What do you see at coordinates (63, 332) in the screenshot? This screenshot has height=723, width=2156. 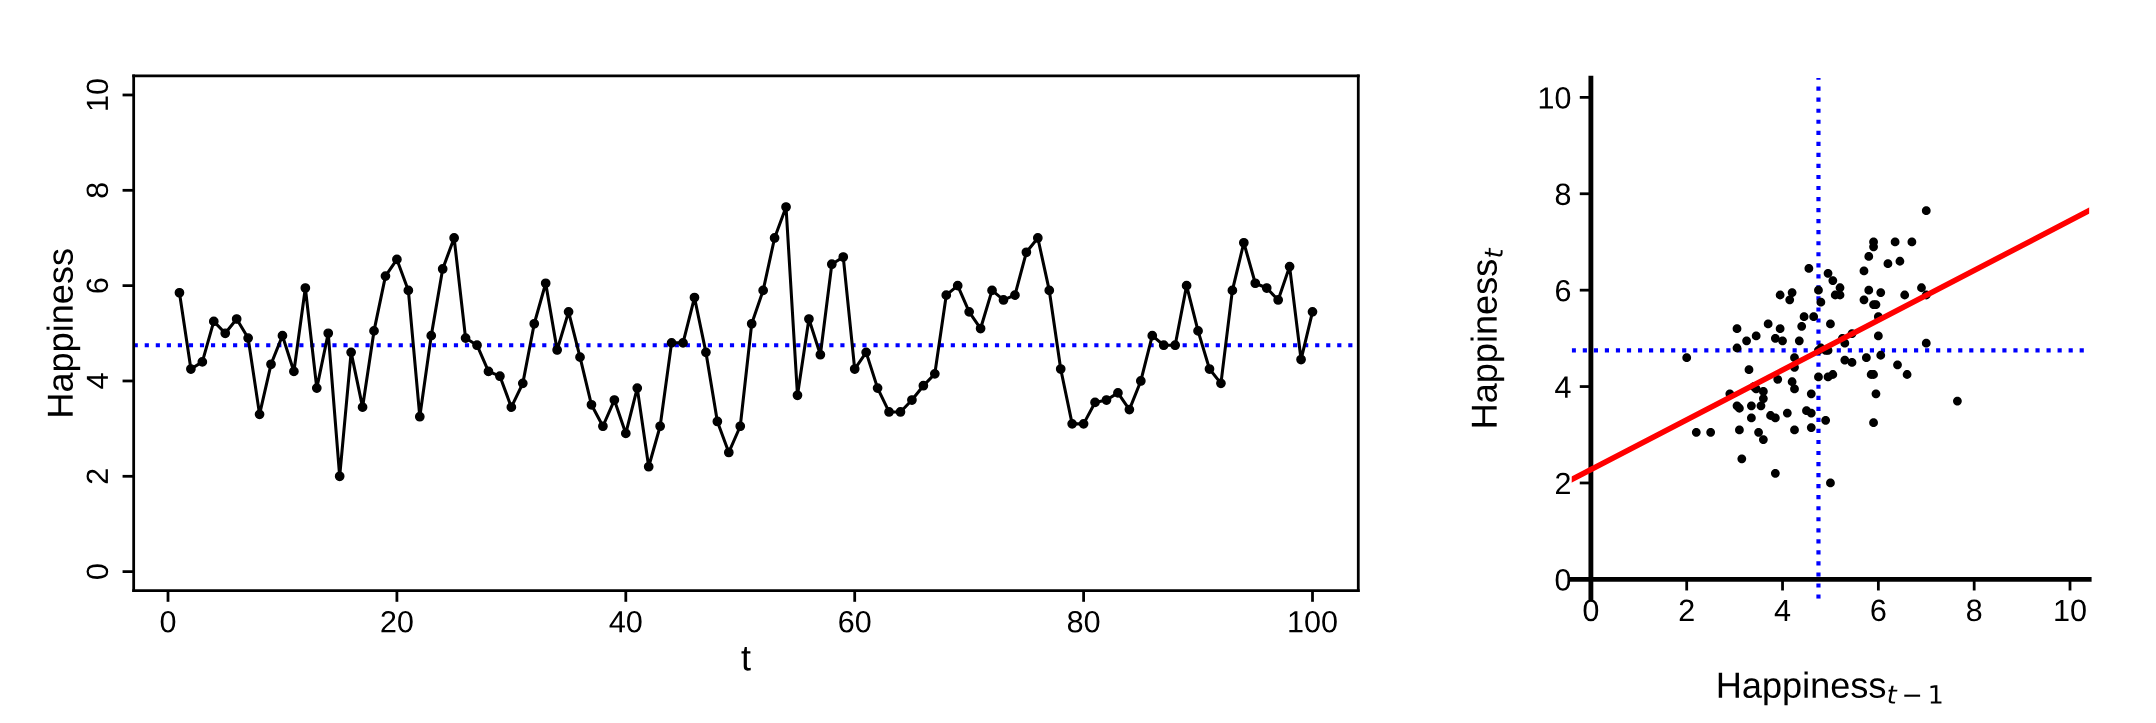 I see `y-axis-title: Happiness` at bounding box center [63, 332].